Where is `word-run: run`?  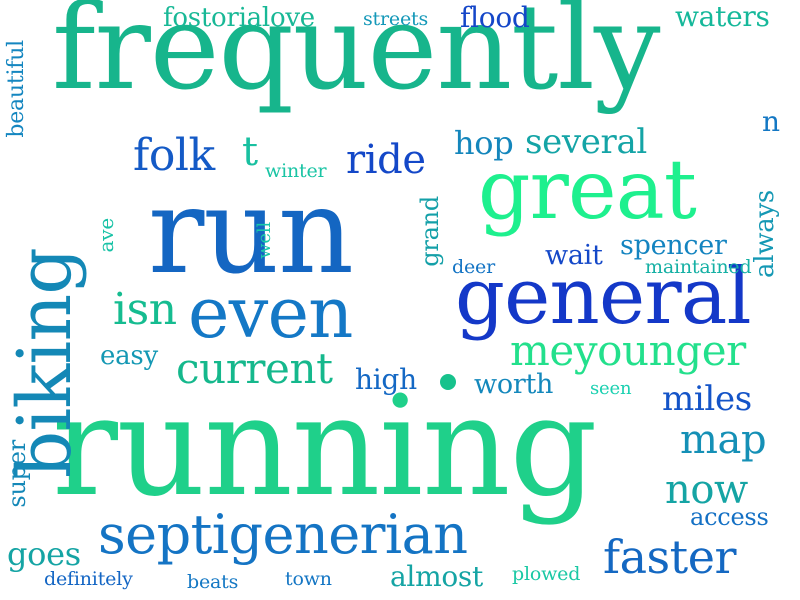
word-run: run is located at coordinates (251, 231).